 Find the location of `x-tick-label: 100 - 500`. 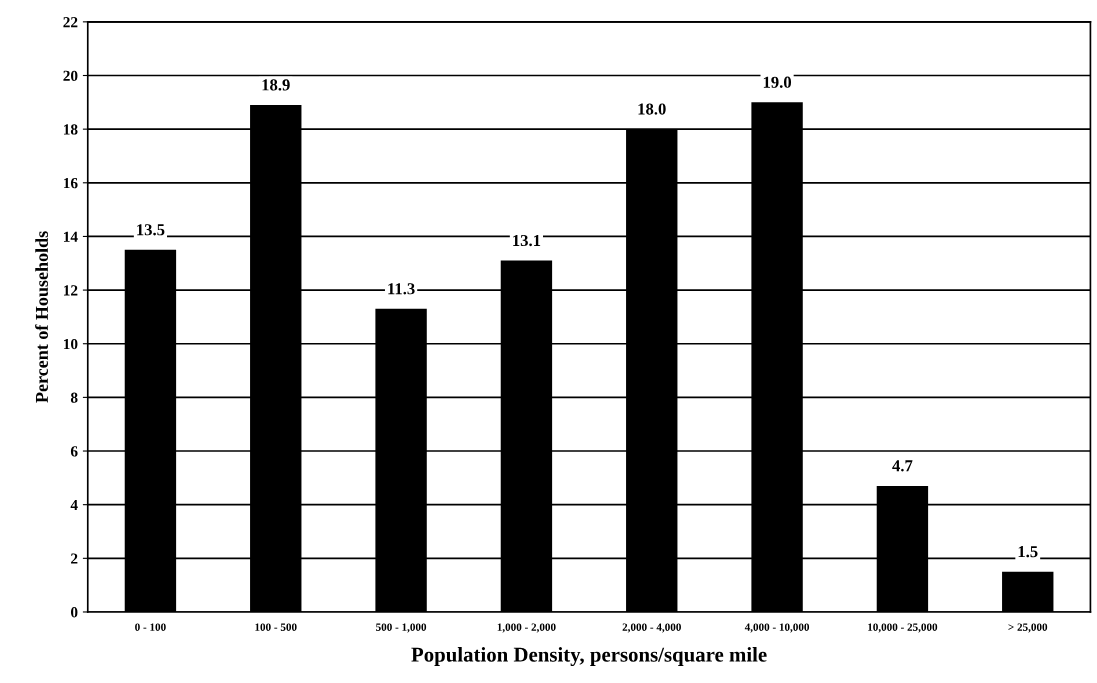

x-tick-label: 100 - 500 is located at coordinates (276, 627).